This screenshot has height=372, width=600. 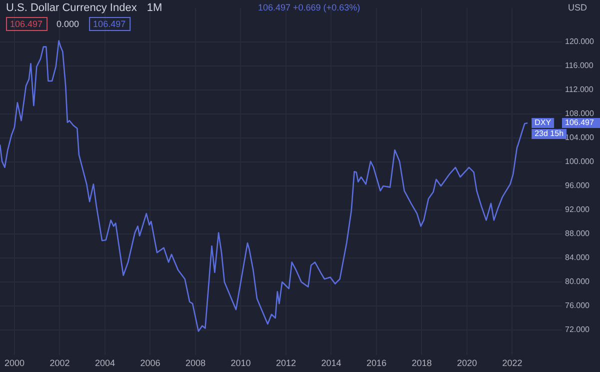 What do you see at coordinates (579, 161) in the screenshot?
I see `y-tick-label: 100.000` at bounding box center [579, 161].